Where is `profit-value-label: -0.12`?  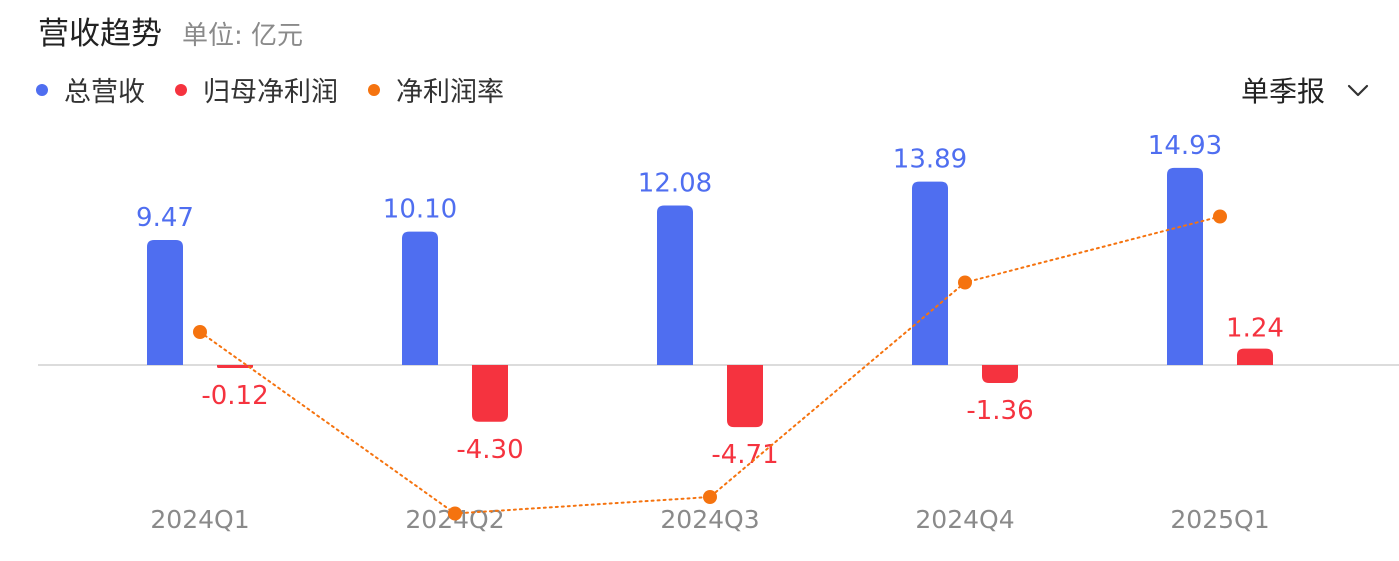
profit-value-label: -0.12 is located at coordinates (234, 396).